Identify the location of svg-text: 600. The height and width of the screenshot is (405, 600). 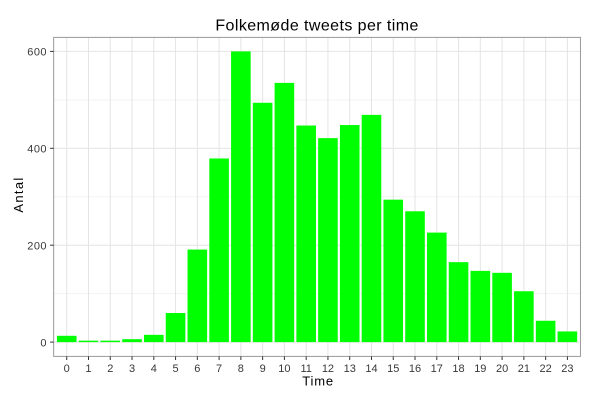
(37, 53).